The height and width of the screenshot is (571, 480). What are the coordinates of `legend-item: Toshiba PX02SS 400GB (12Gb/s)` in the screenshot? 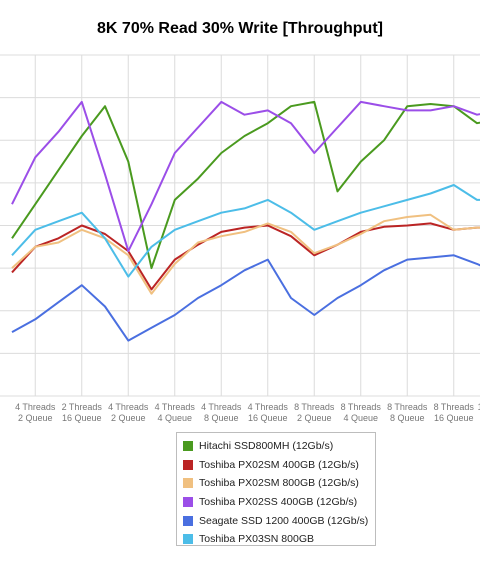 It's located at (276, 502).